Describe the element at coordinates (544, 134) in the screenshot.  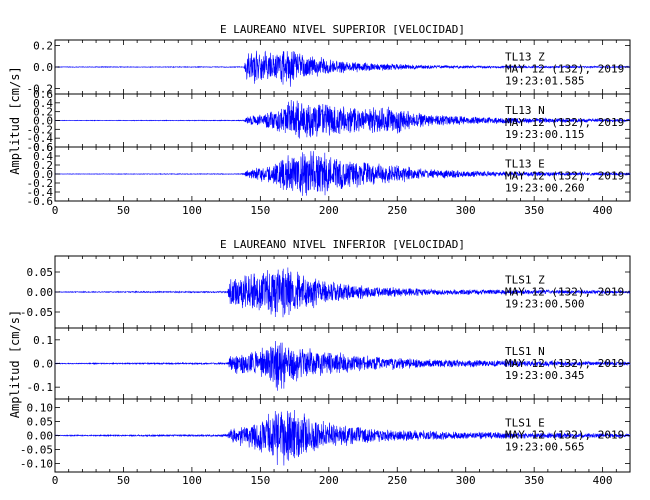
I see `time-label: 19:23:00.115` at that location.